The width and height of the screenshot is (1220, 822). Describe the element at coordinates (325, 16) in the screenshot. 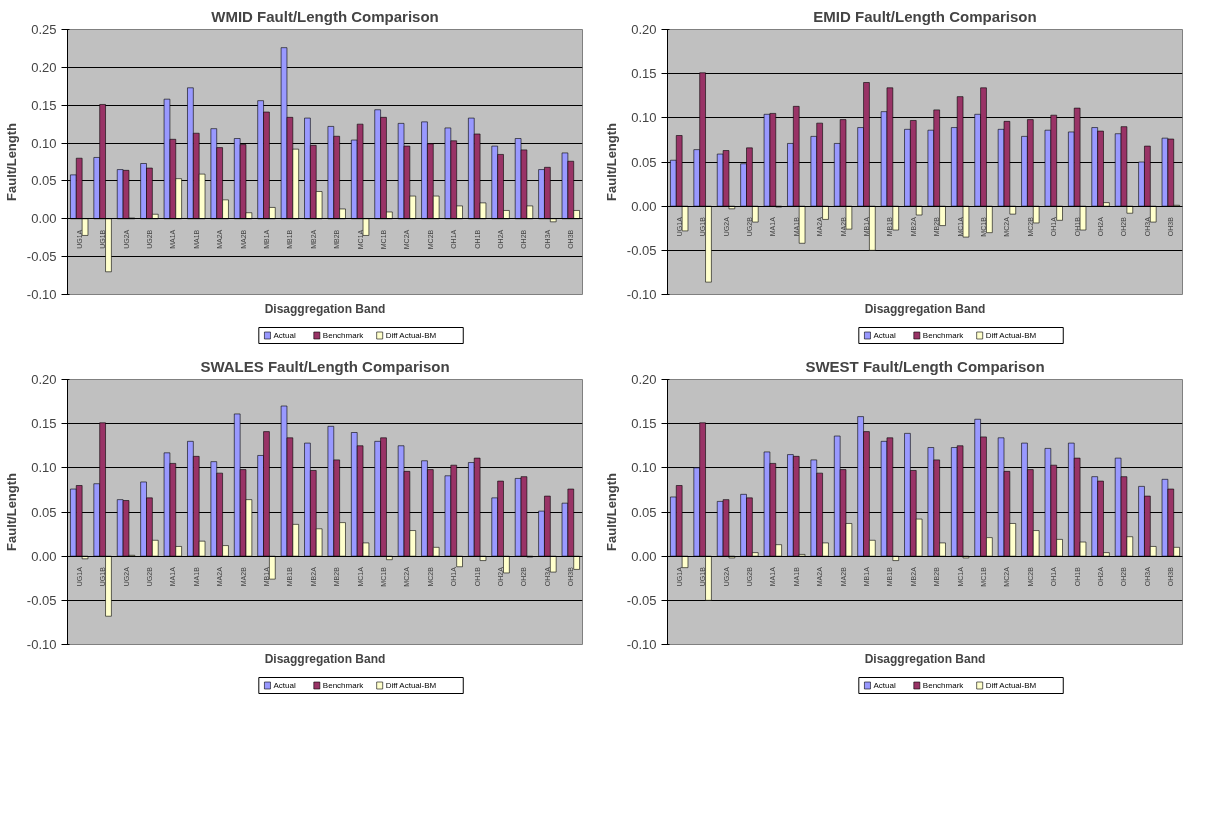

I see `chart-title: WMID Fault/Length Comparison` at that location.